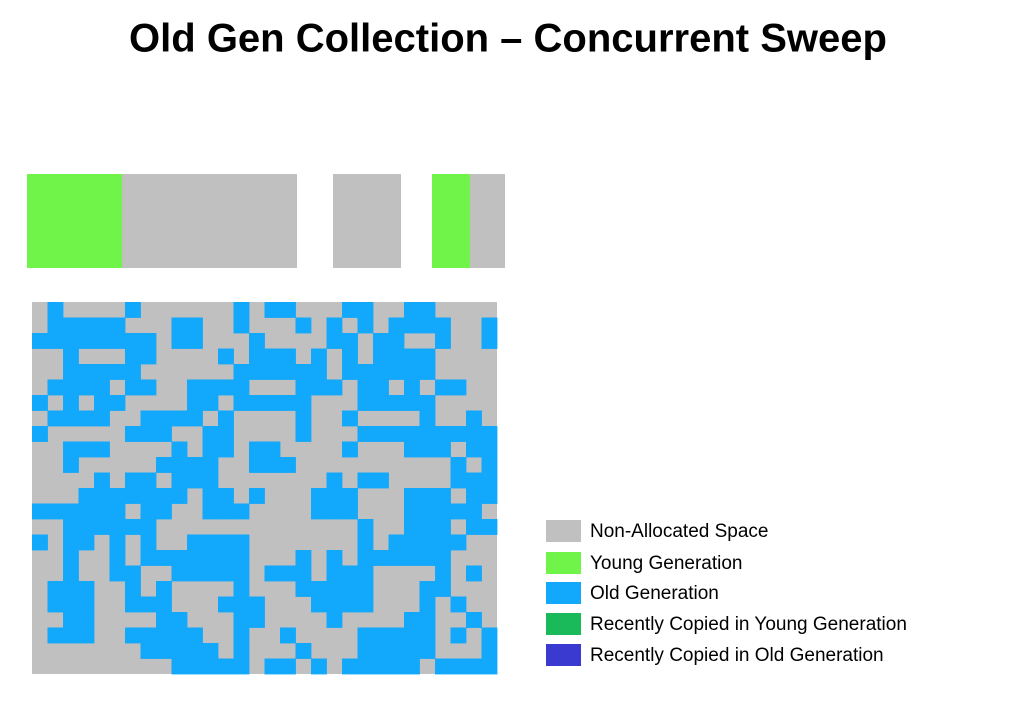 The height and width of the screenshot is (705, 1028). I want to click on slide-title: Old Gen Collection – Concurrent Sweep, so click(508, 39).